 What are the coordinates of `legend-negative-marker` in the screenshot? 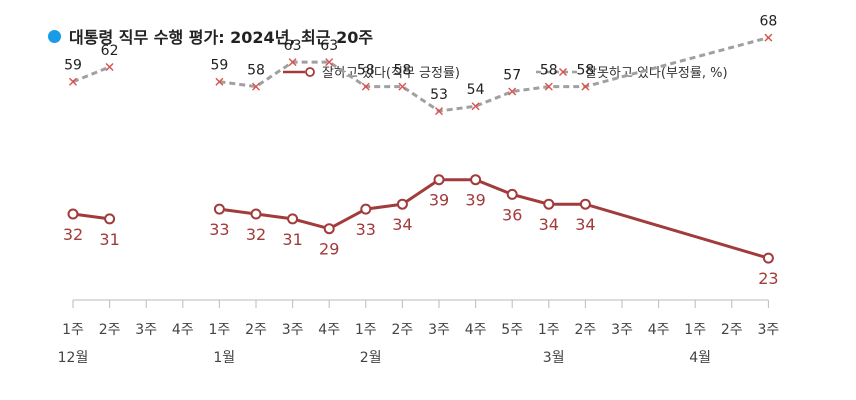 It's located at (563, 72).